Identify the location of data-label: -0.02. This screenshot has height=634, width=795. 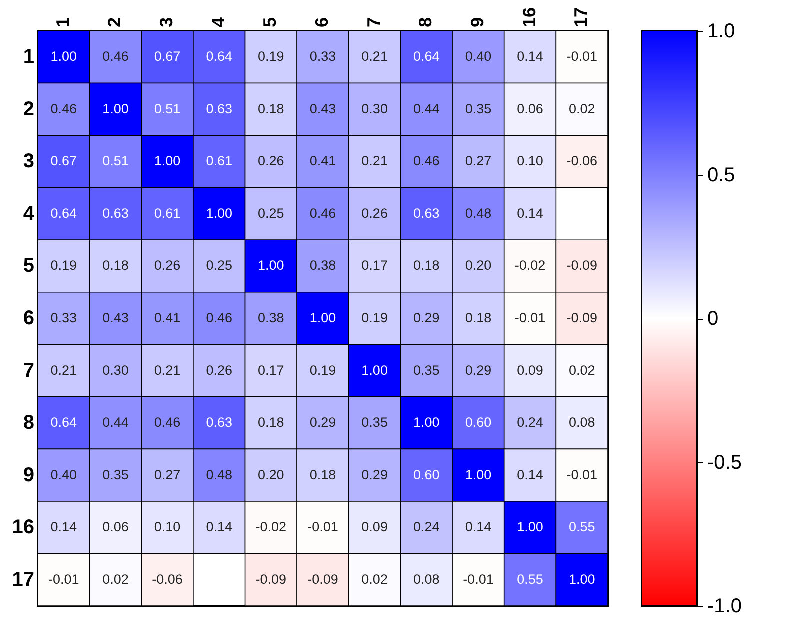
(530, 266).